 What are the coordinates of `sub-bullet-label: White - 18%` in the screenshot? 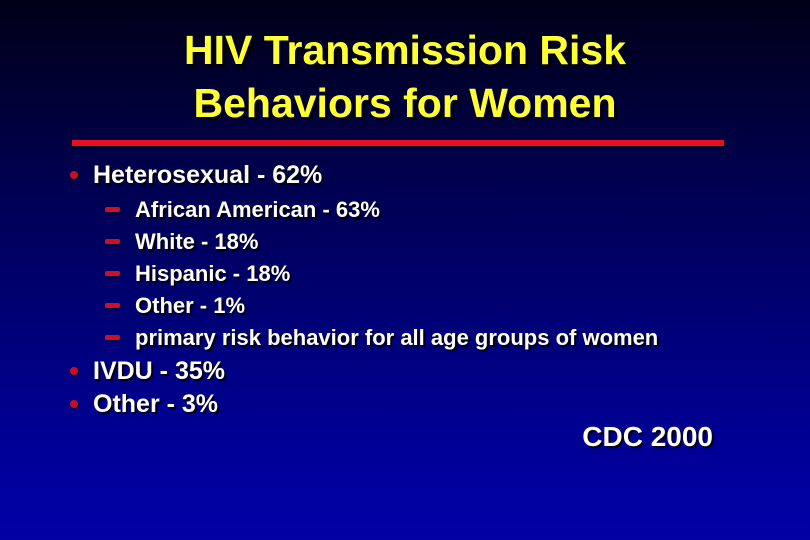 It's located at (197, 241).